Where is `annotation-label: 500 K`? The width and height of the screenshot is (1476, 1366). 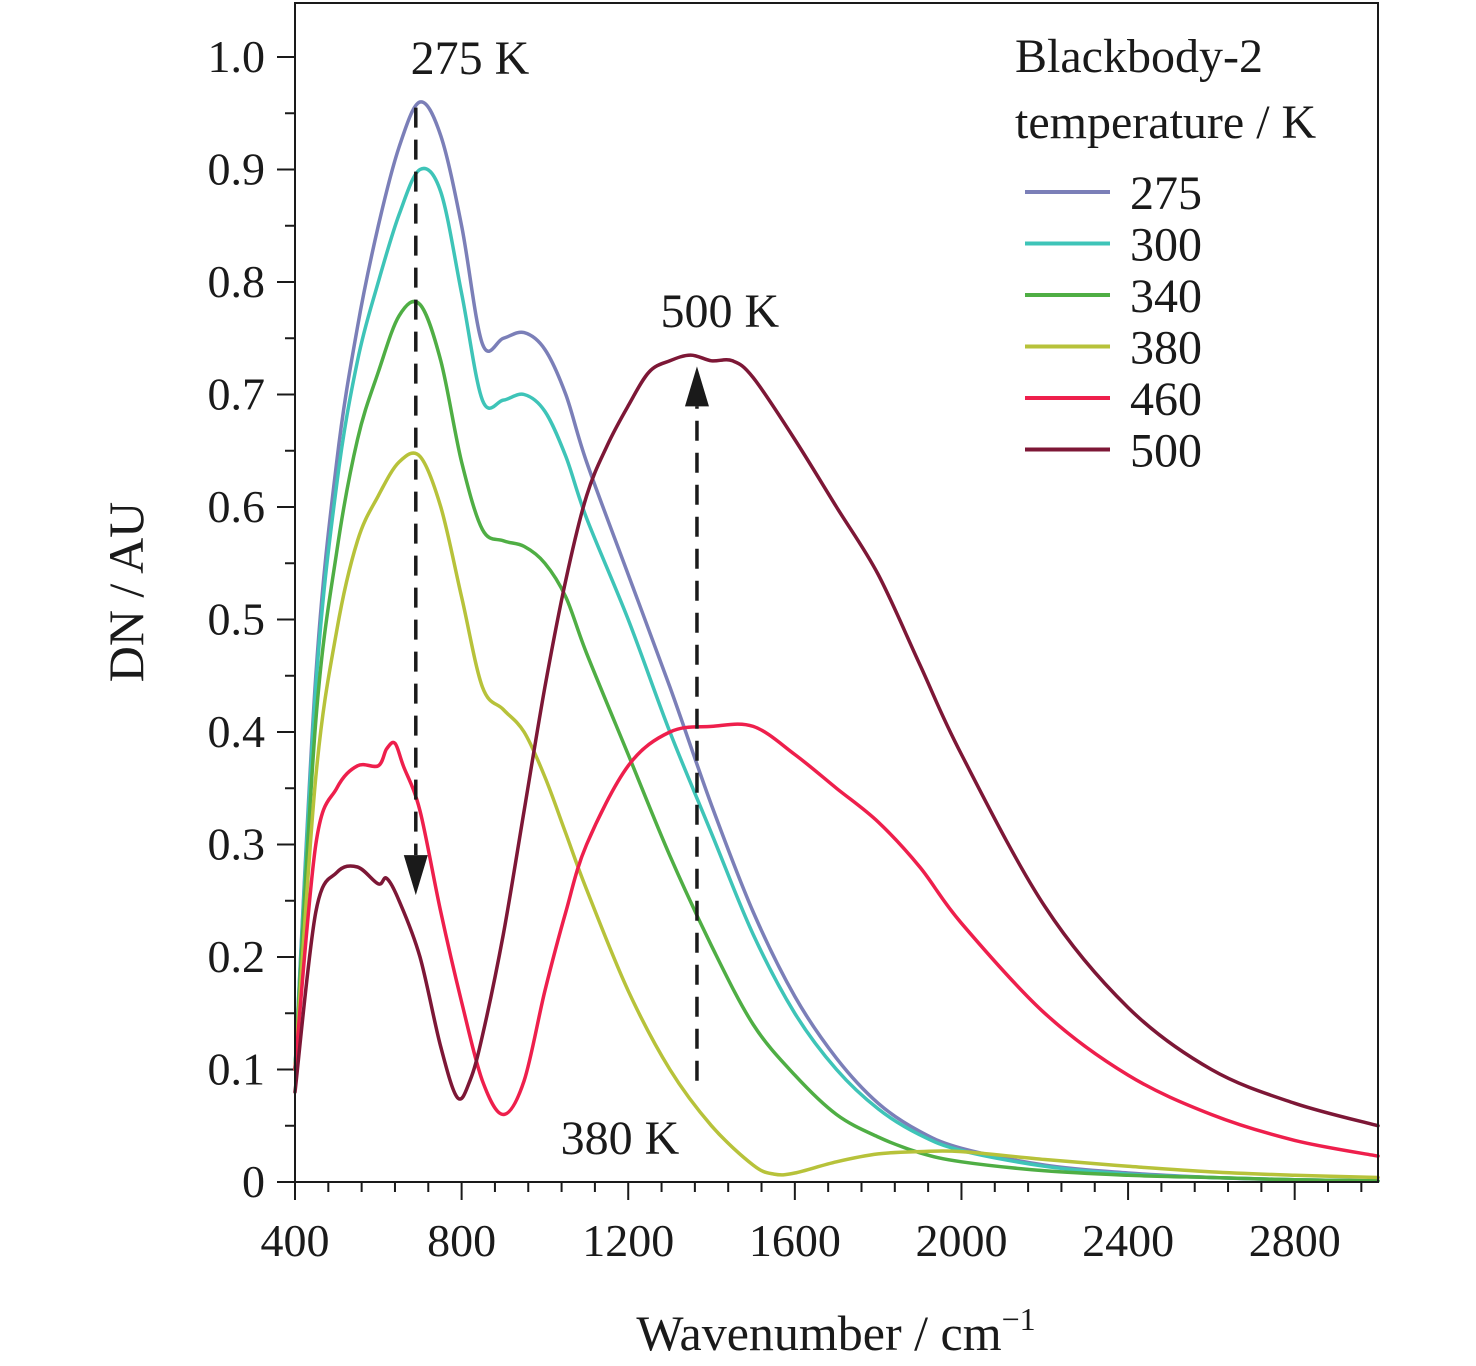
annotation-label: 500 K is located at coordinates (720, 311).